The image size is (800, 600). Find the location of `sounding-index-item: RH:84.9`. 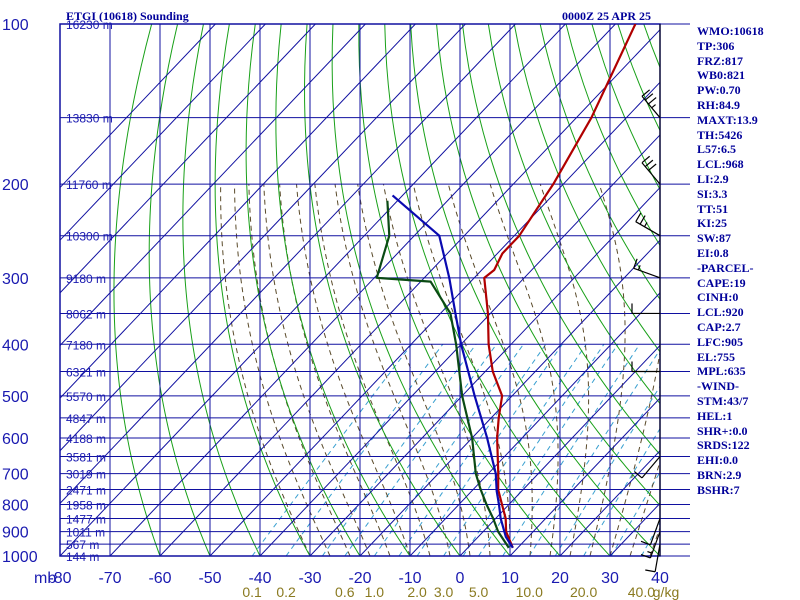

sounding-index-item: RH:84.9 is located at coordinates (718, 104).